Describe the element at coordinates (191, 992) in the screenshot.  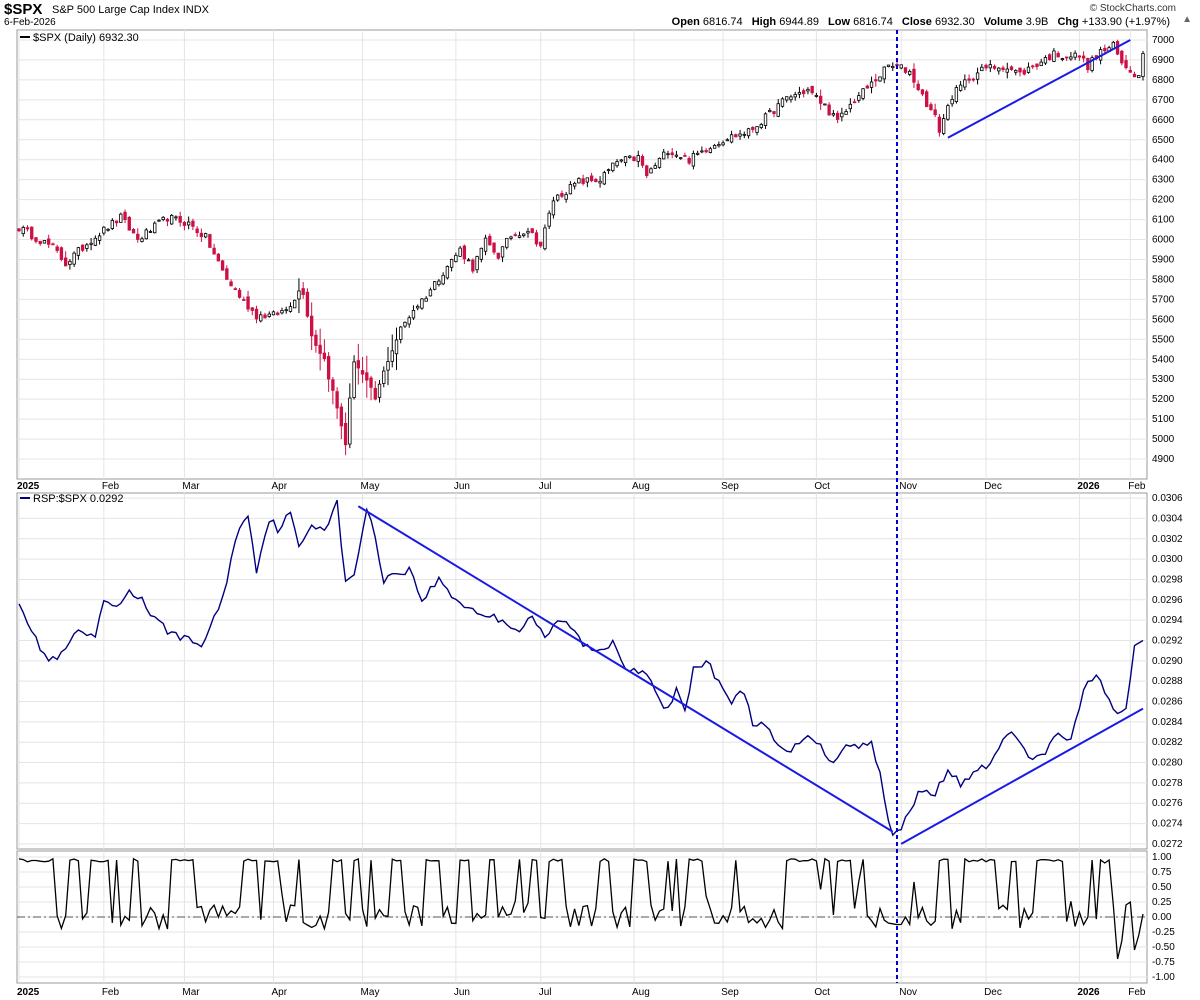
I see `x-tick-label: Mar` at that location.